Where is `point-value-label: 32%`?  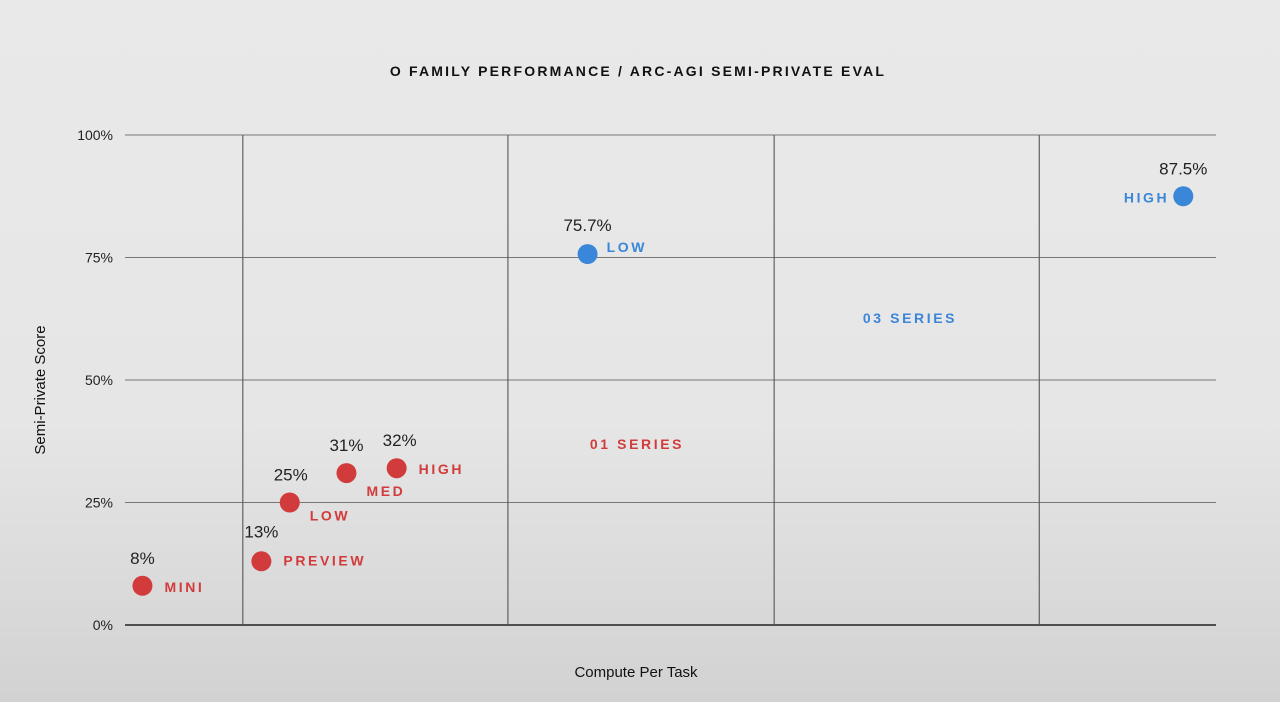 point-value-label: 32% is located at coordinates (400, 440).